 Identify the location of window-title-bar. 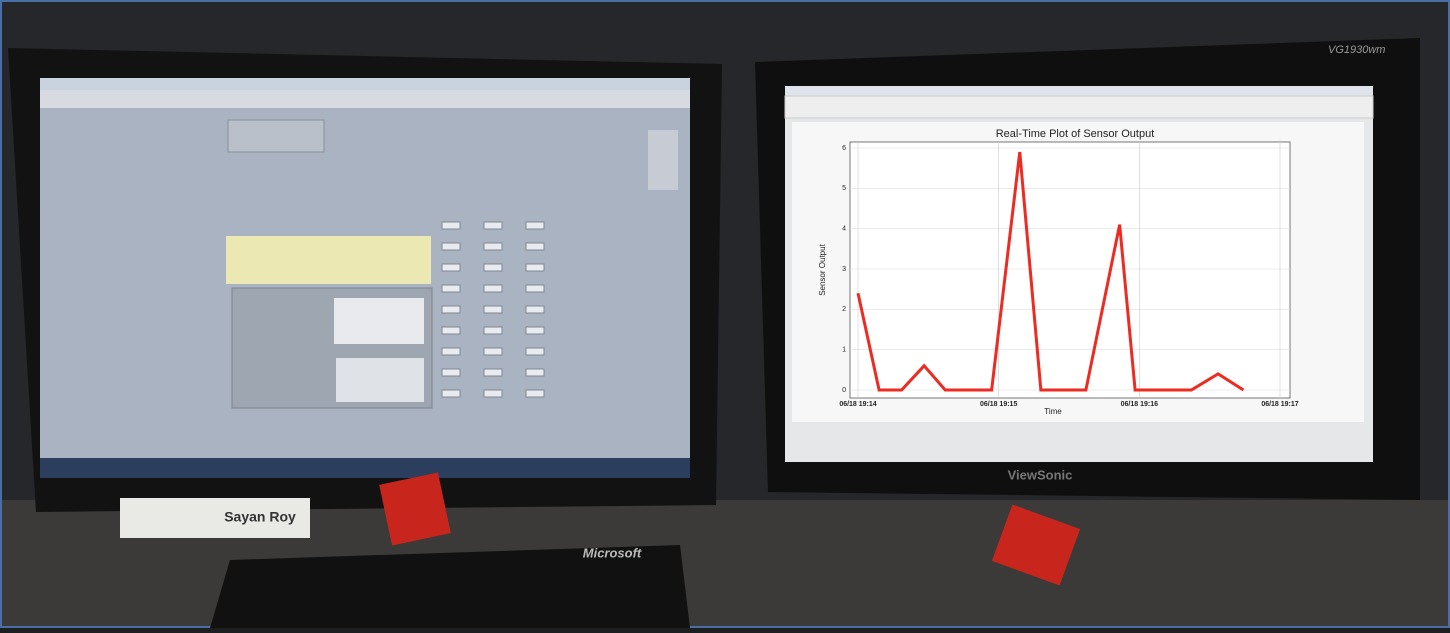
(365, 84).